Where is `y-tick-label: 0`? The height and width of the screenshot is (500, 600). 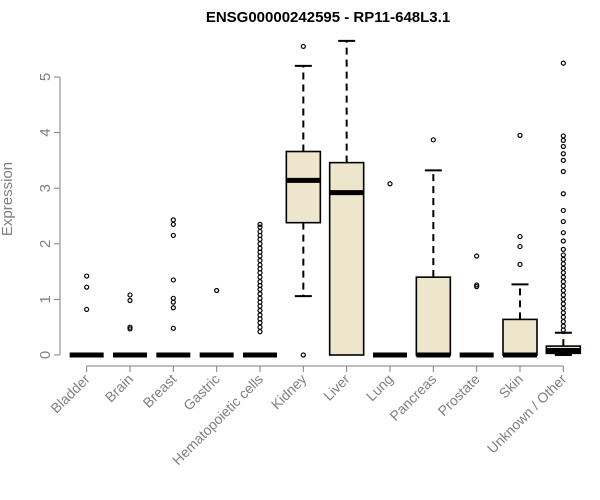 y-tick-label: 0 is located at coordinates (45, 355).